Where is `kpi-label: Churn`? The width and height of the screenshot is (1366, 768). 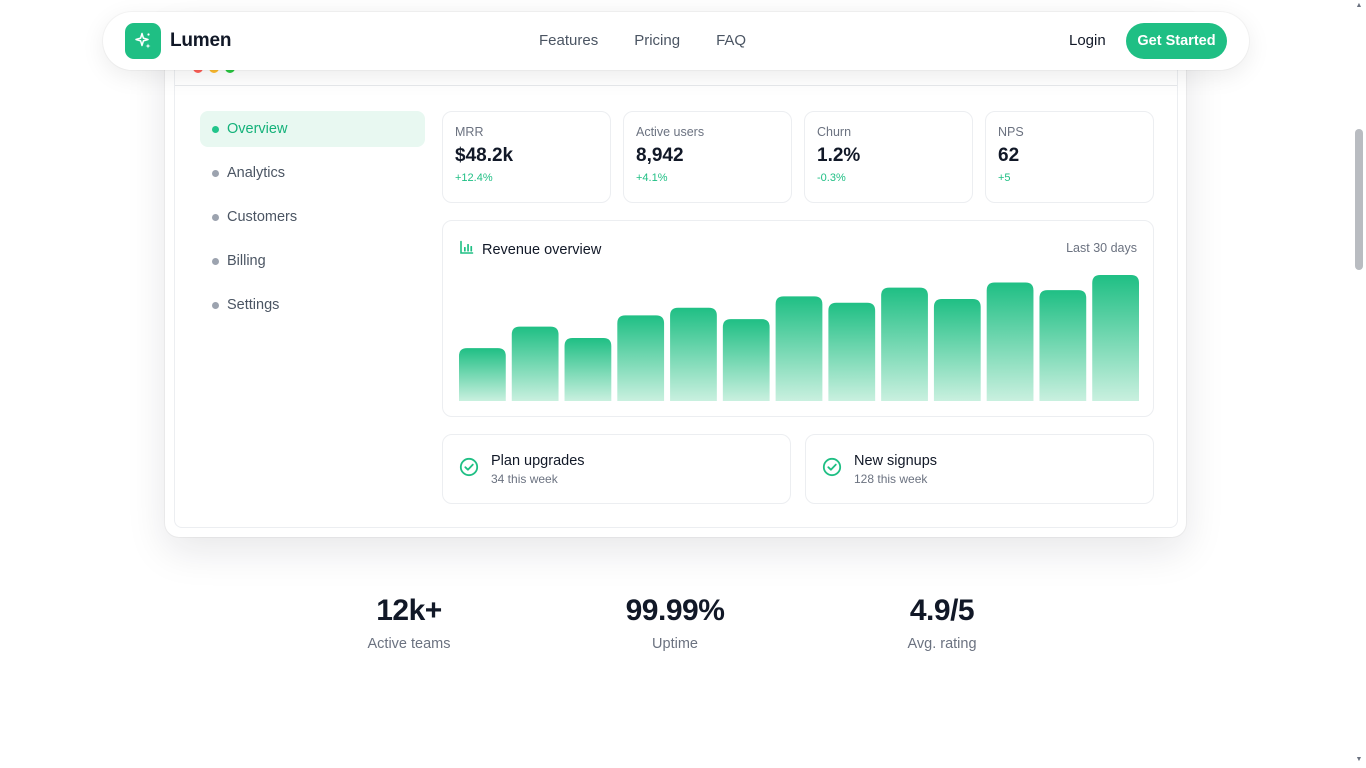
kpi-label: Churn is located at coordinates (834, 132).